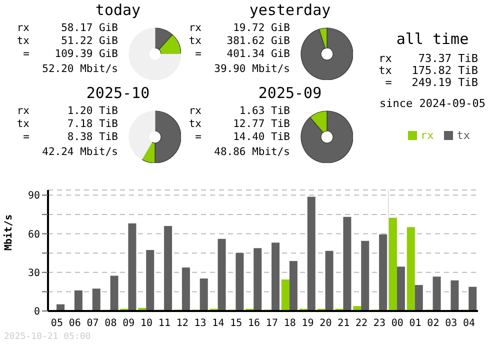 The width and height of the screenshot is (500, 348). What do you see at coordinates (251, 152) in the screenshot?
I see `text: 48.86 Mbit/s` at bounding box center [251, 152].